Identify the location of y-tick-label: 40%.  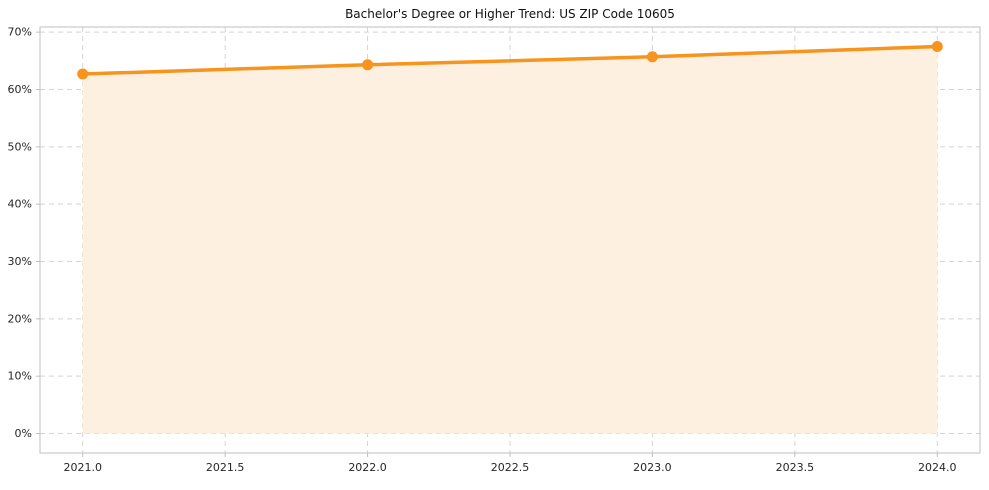
(20, 204).